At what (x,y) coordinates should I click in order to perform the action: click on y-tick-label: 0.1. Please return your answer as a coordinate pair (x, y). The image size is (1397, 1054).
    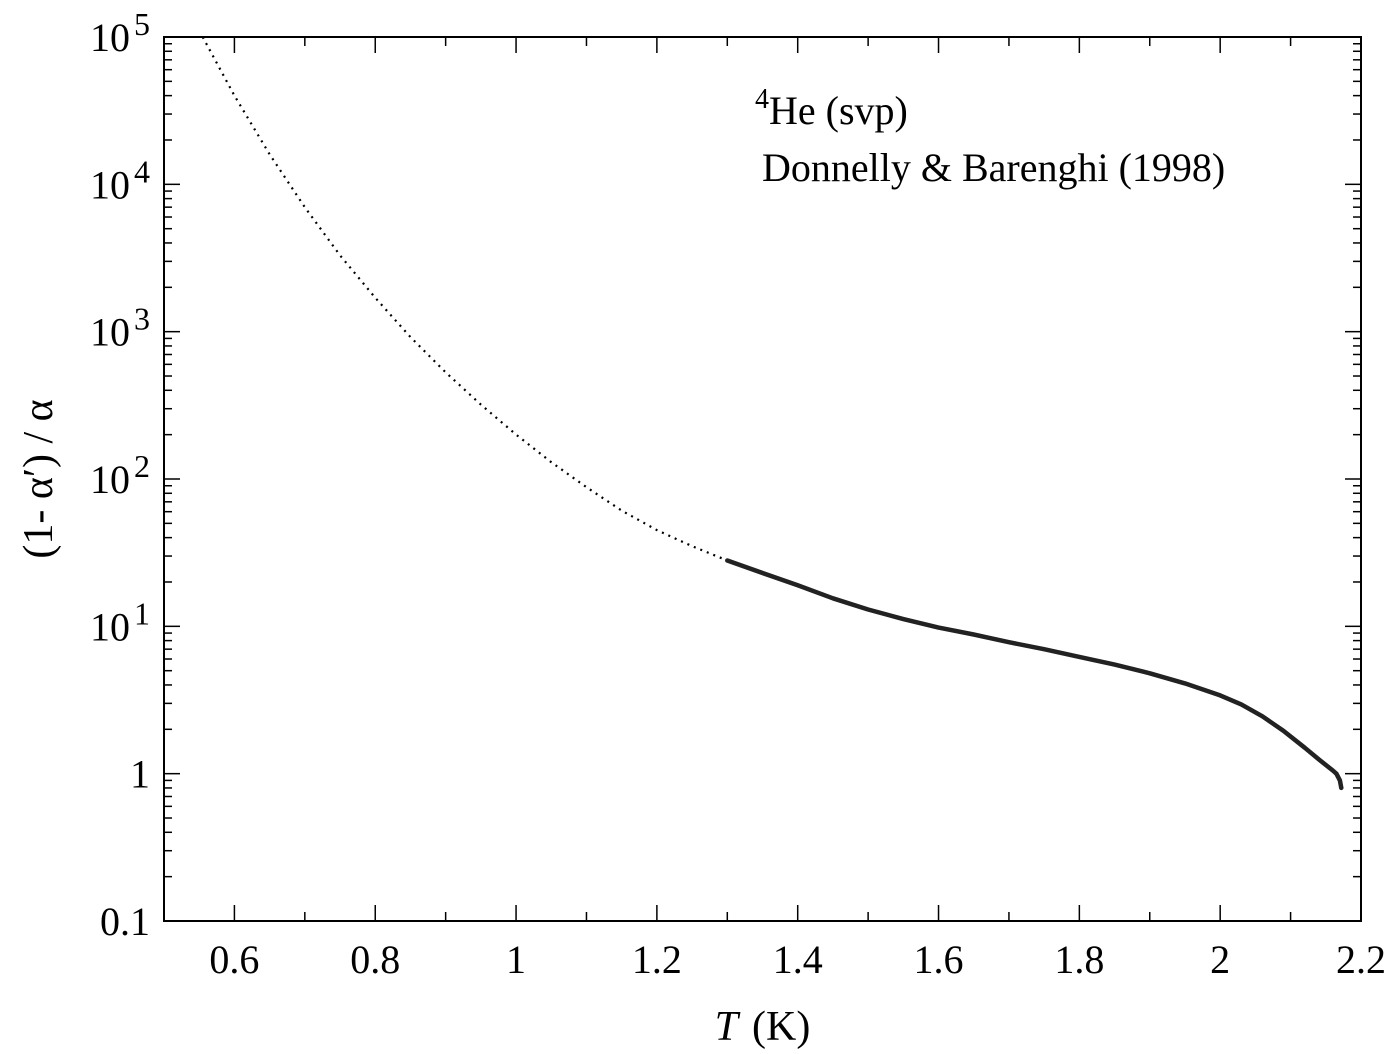
    Looking at the image, I should click on (125, 921).